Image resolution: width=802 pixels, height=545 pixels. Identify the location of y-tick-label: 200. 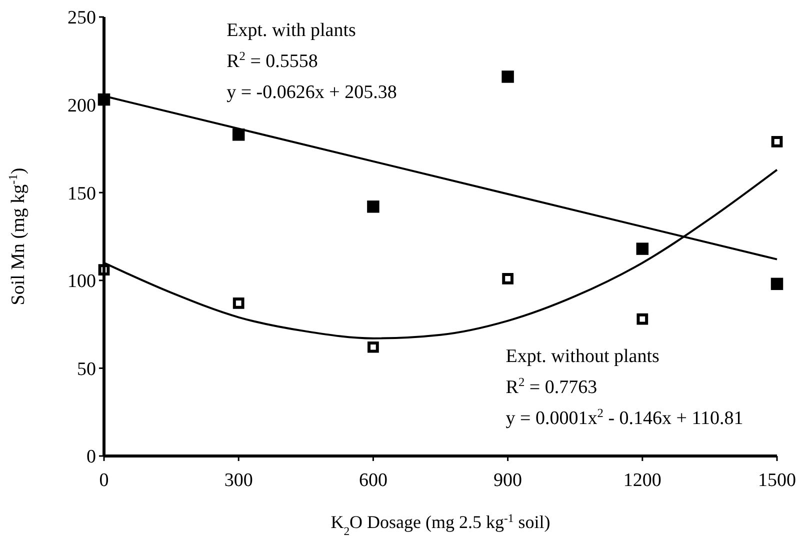
(82, 105).